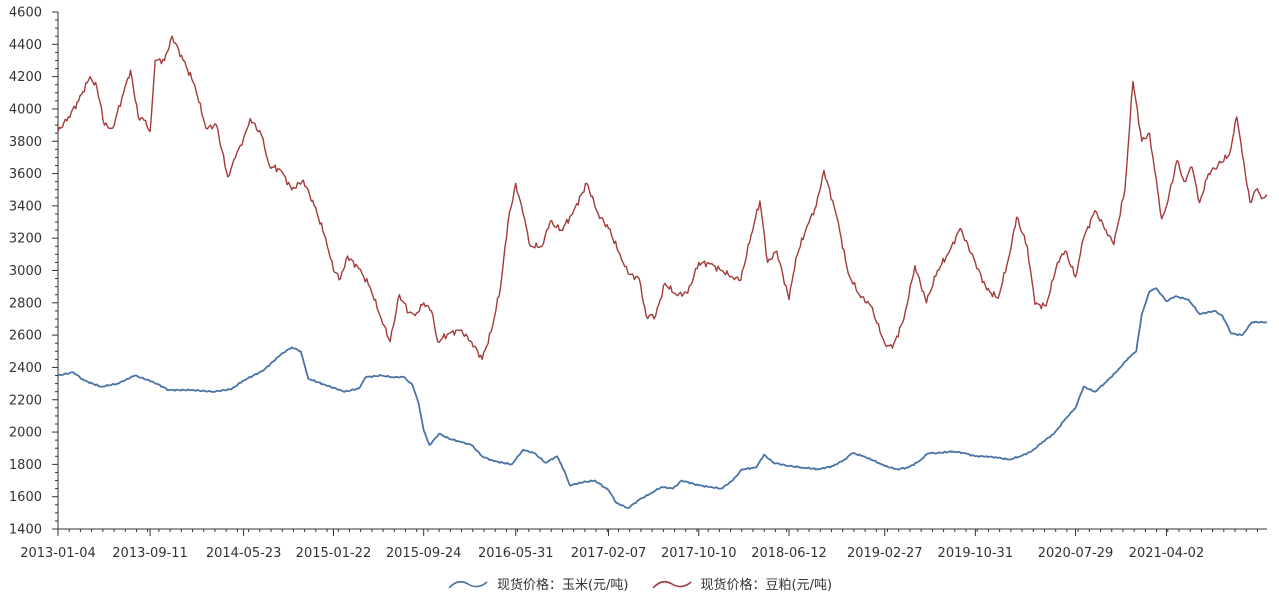 The height and width of the screenshot is (608, 1279). I want to click on y-tick-label: 3800, so click(25, 142).